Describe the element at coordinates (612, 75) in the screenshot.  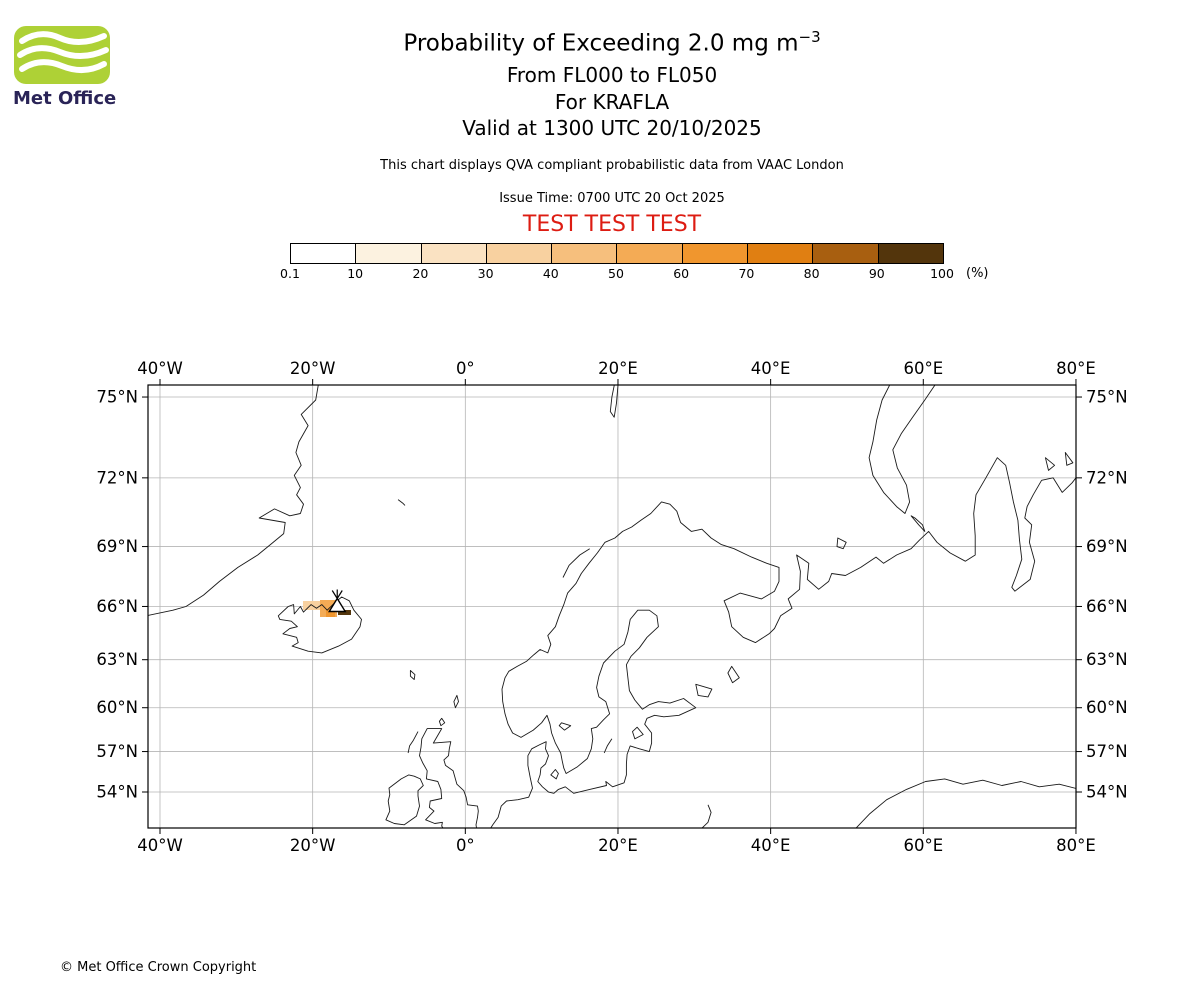
I see `subtitle-flight-levels: From FL000 to FL050` at that location.